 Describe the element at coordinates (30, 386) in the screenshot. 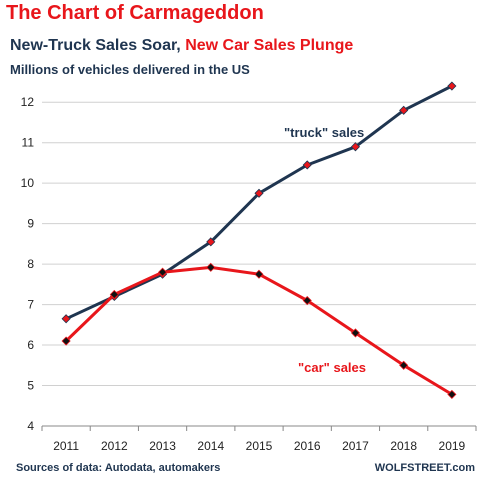

I see `y-tick-label: 5` at that location.